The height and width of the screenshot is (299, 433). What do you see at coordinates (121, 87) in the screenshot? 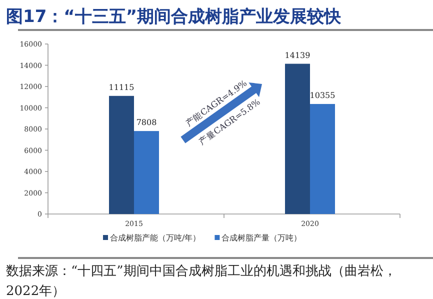
I see `data-label: 11115` at bounding box center [121, 87].